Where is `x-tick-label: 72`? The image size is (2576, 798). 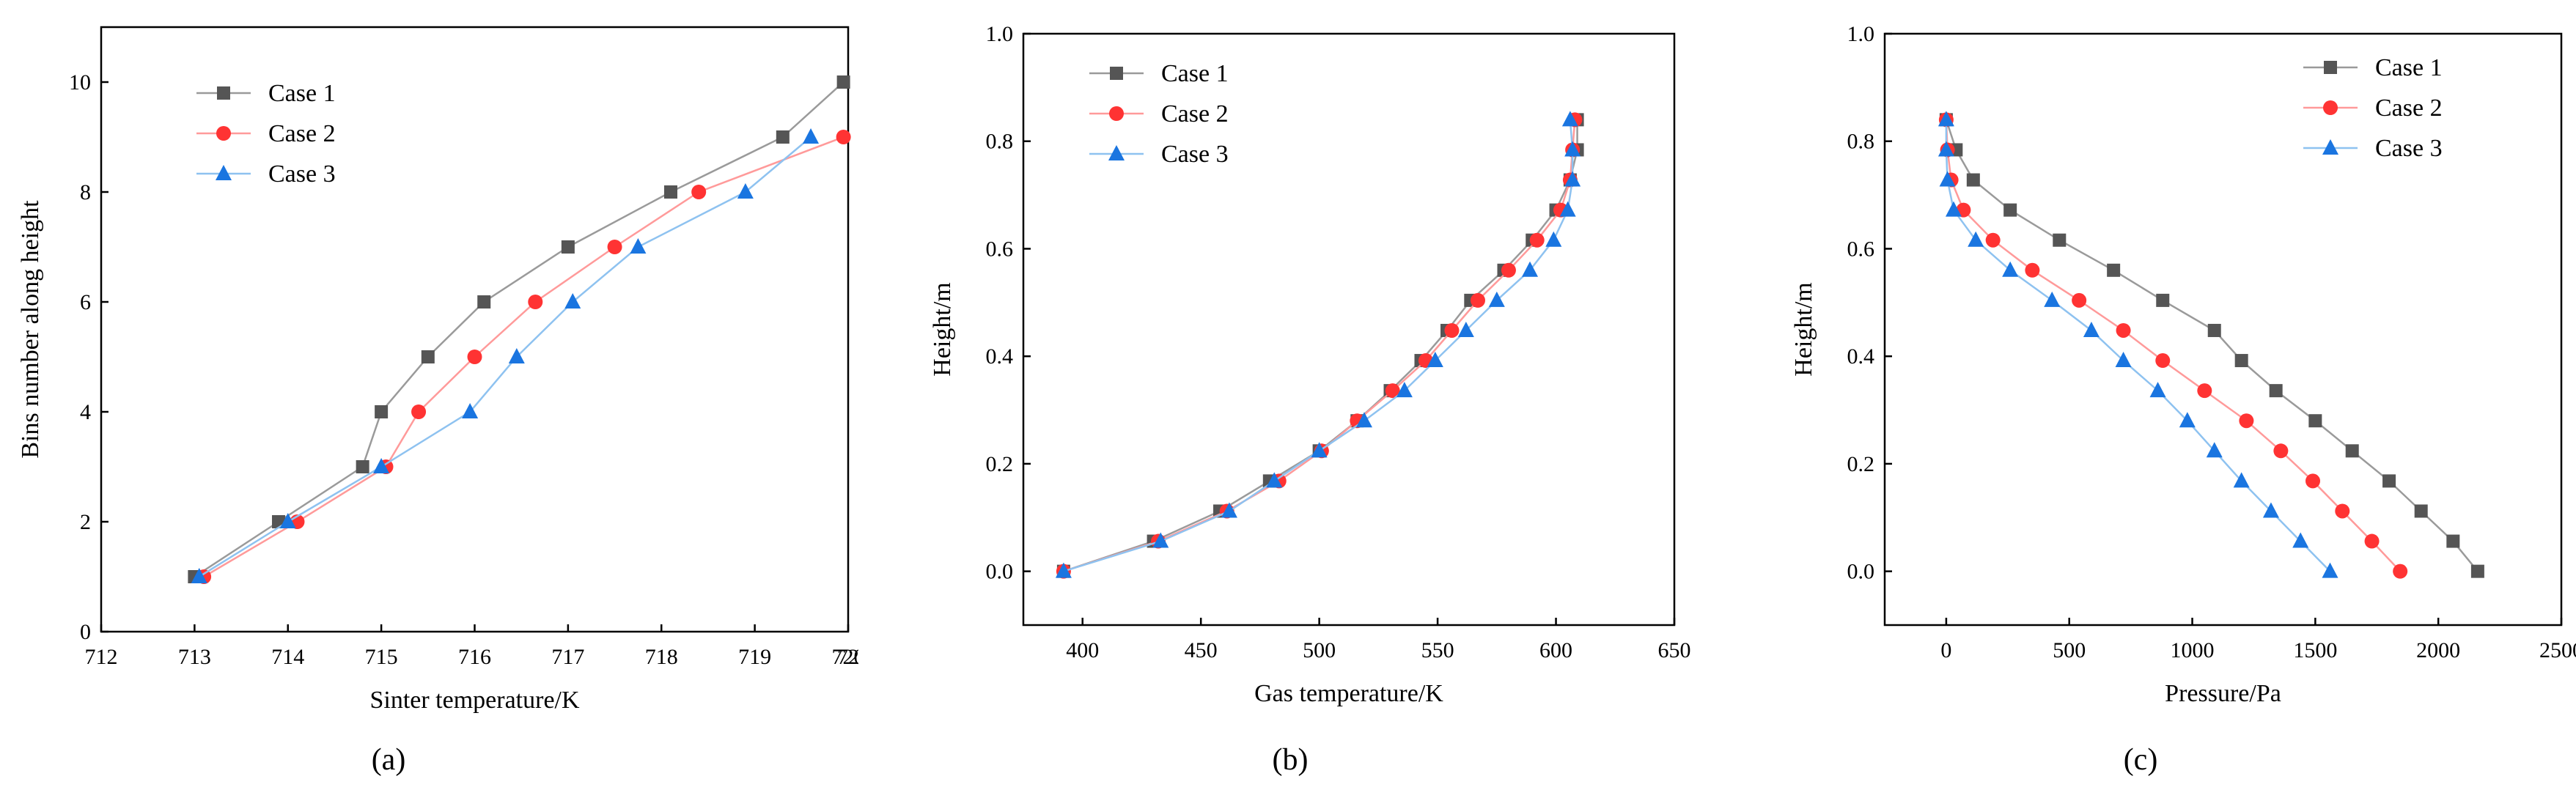
x-tick-label: 72 is located at coordinates (847, 657).